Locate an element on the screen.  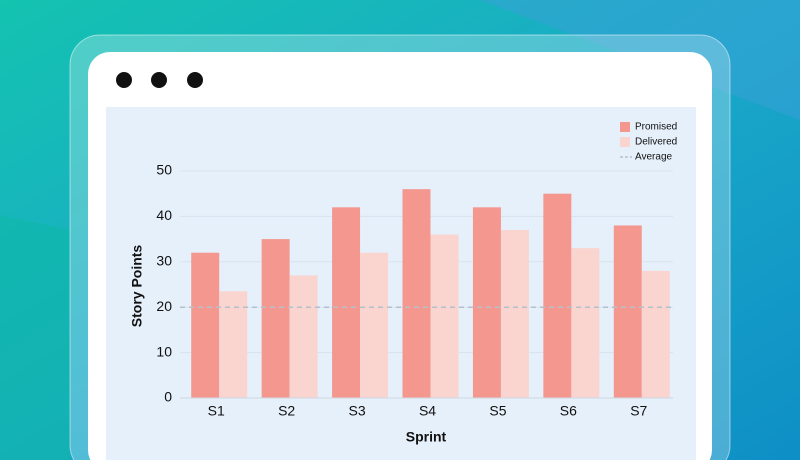
legend-label: Delivered is located at coordinates (656, 142).